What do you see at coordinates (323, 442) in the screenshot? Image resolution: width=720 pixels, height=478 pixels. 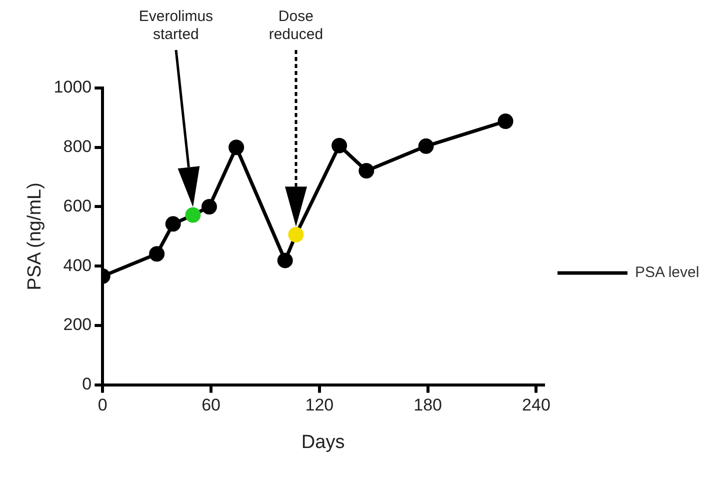 I see `x-axis-title: Days` at bounding box center [323, 442].